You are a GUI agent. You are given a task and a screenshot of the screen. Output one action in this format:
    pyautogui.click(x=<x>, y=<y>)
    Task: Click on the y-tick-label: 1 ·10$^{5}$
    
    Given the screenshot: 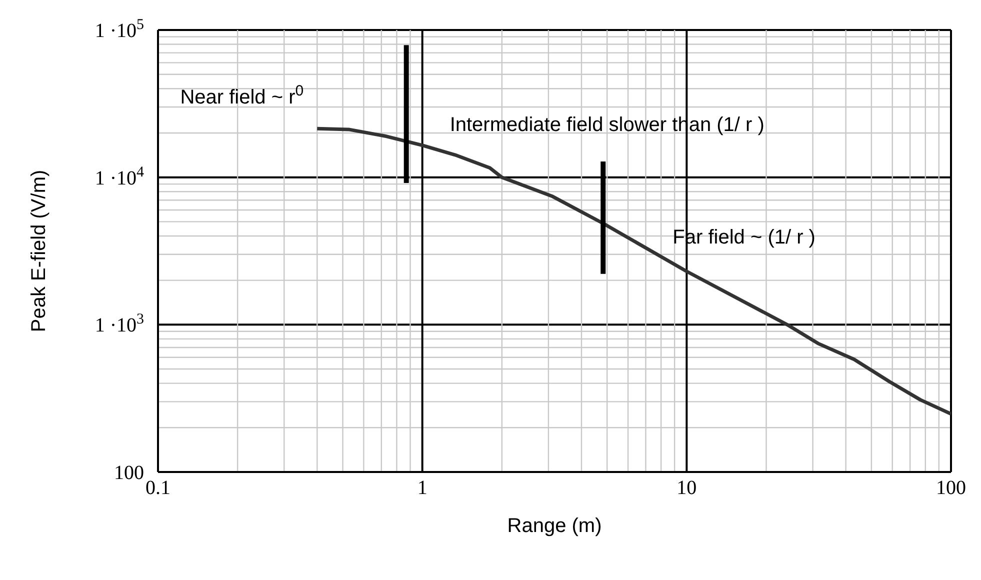 What is the action you would take?
    pyautogui.click(x=119, y=29)
    